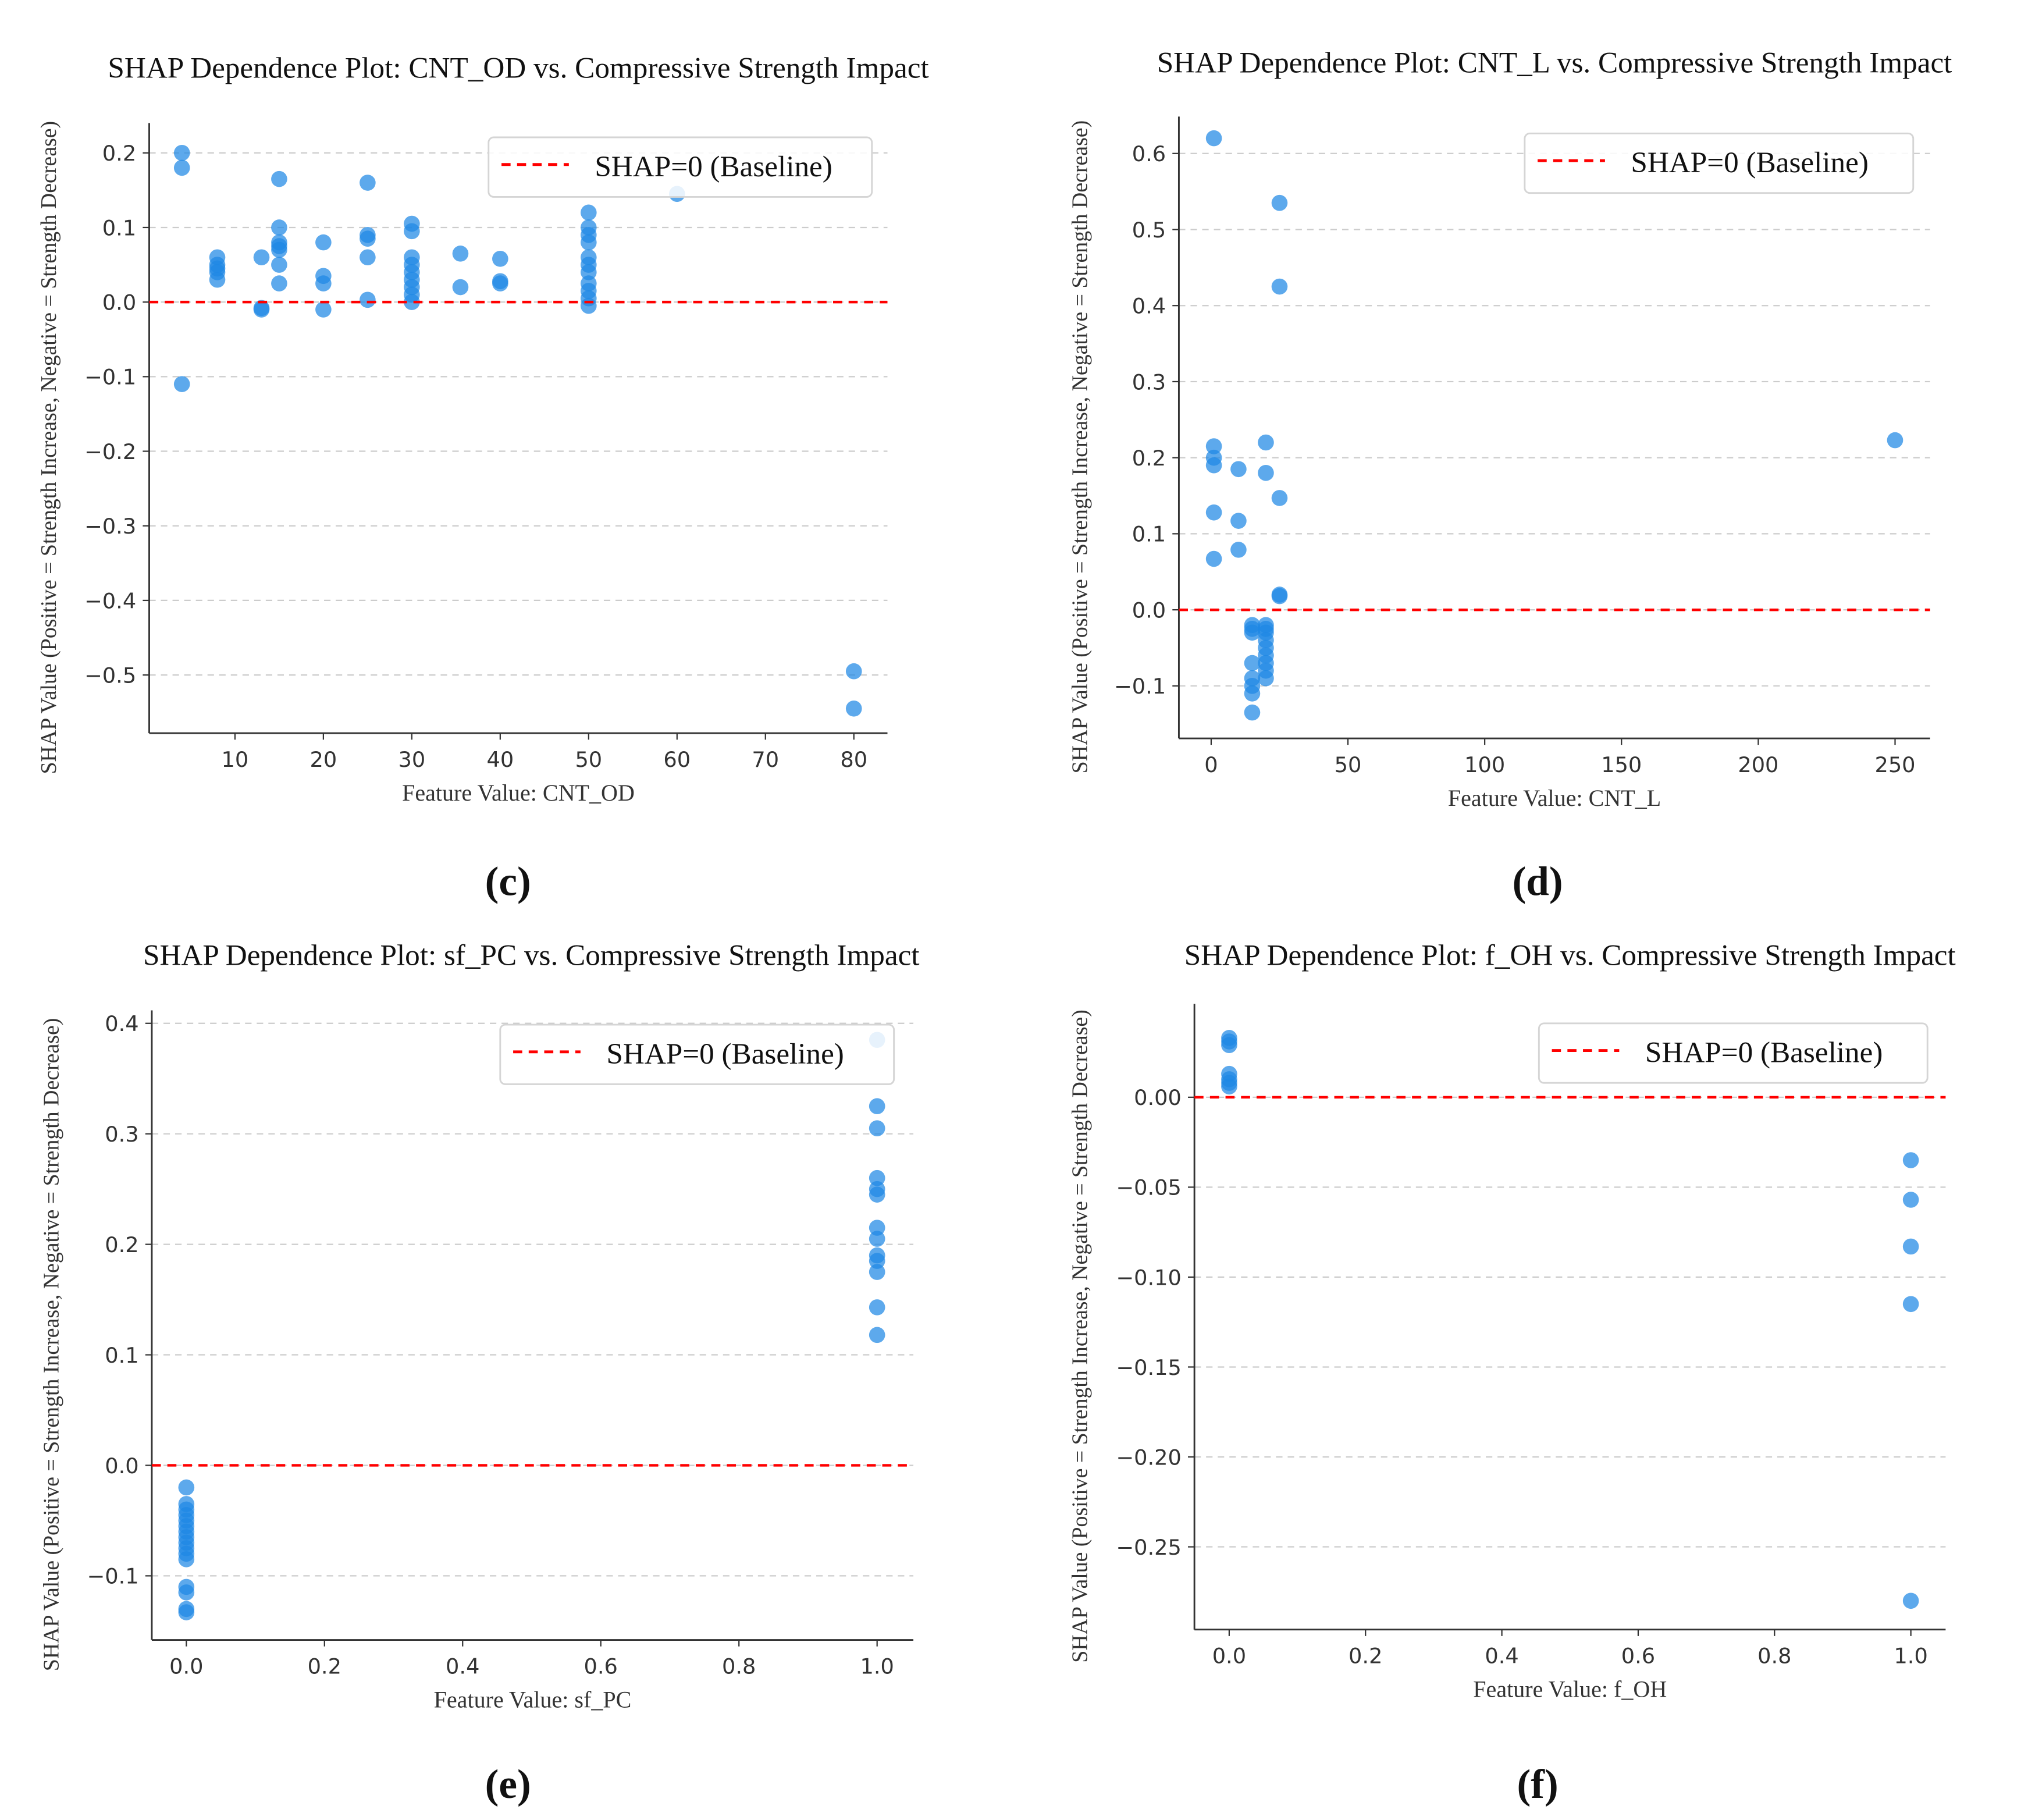 This screenshot has height=1820, width=2021. Describe the element at coordinates (1211, 764) in the screenshot. I see `x-tick-label: 0` at that location.